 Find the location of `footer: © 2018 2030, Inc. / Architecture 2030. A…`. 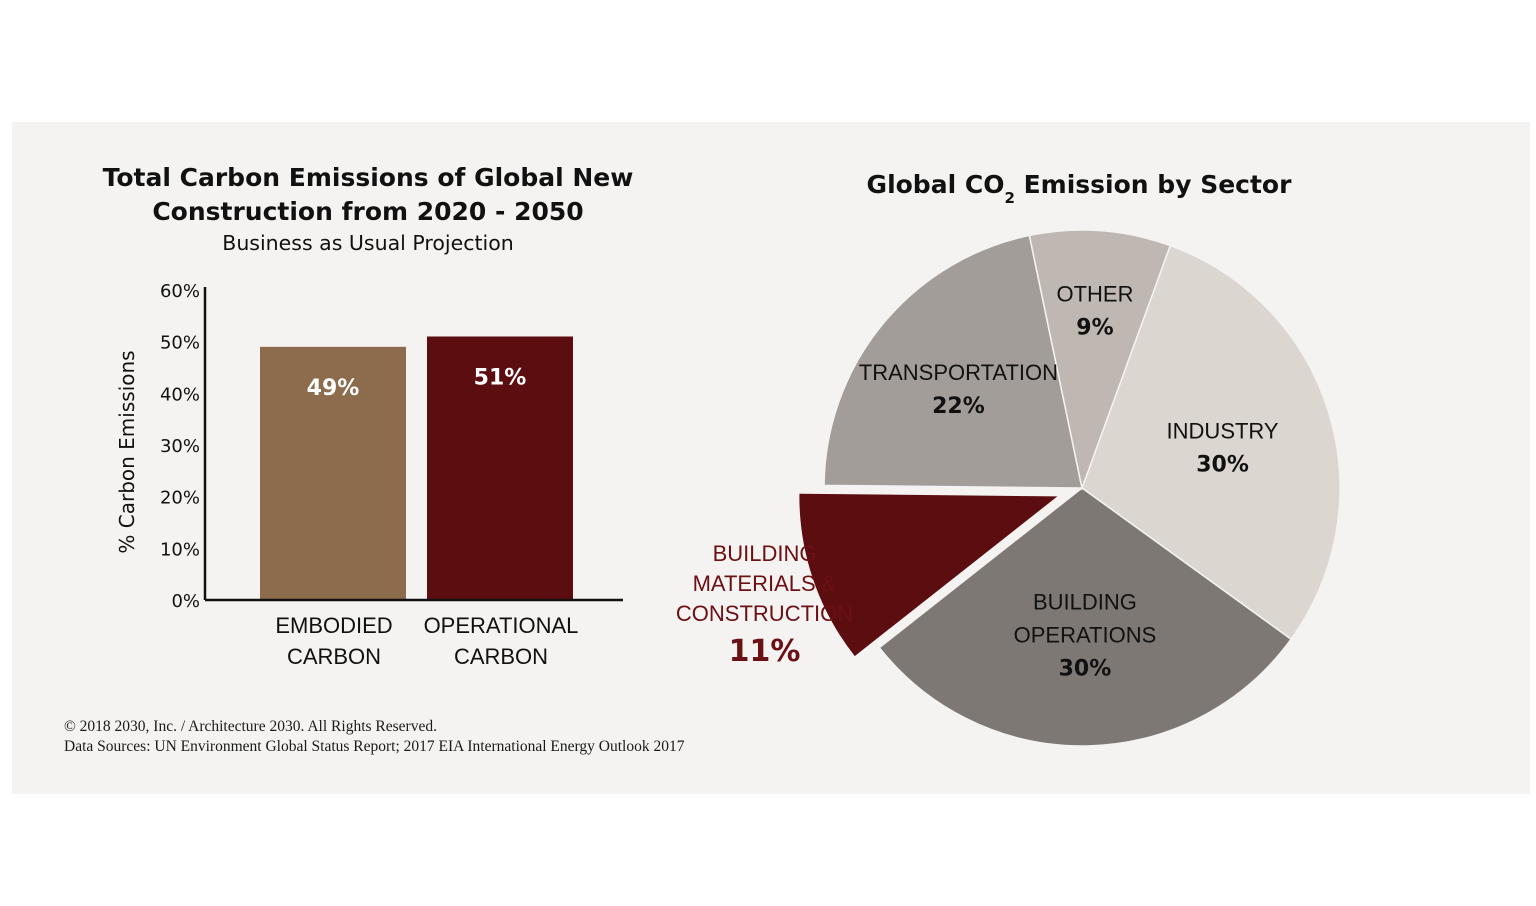

footer: © 2018 2030, Inc. / Architecture 2030. A… is located at coordinates (374, 737).